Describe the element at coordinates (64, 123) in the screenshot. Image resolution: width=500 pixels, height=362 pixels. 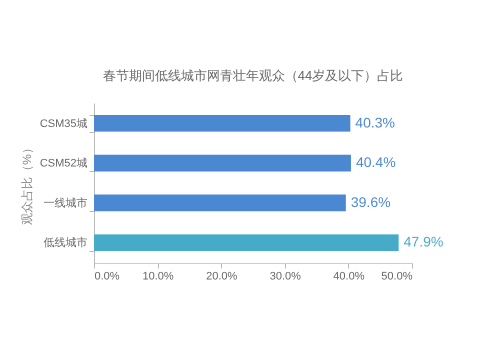
I see `y-tick-label: CSM35城` at that location.